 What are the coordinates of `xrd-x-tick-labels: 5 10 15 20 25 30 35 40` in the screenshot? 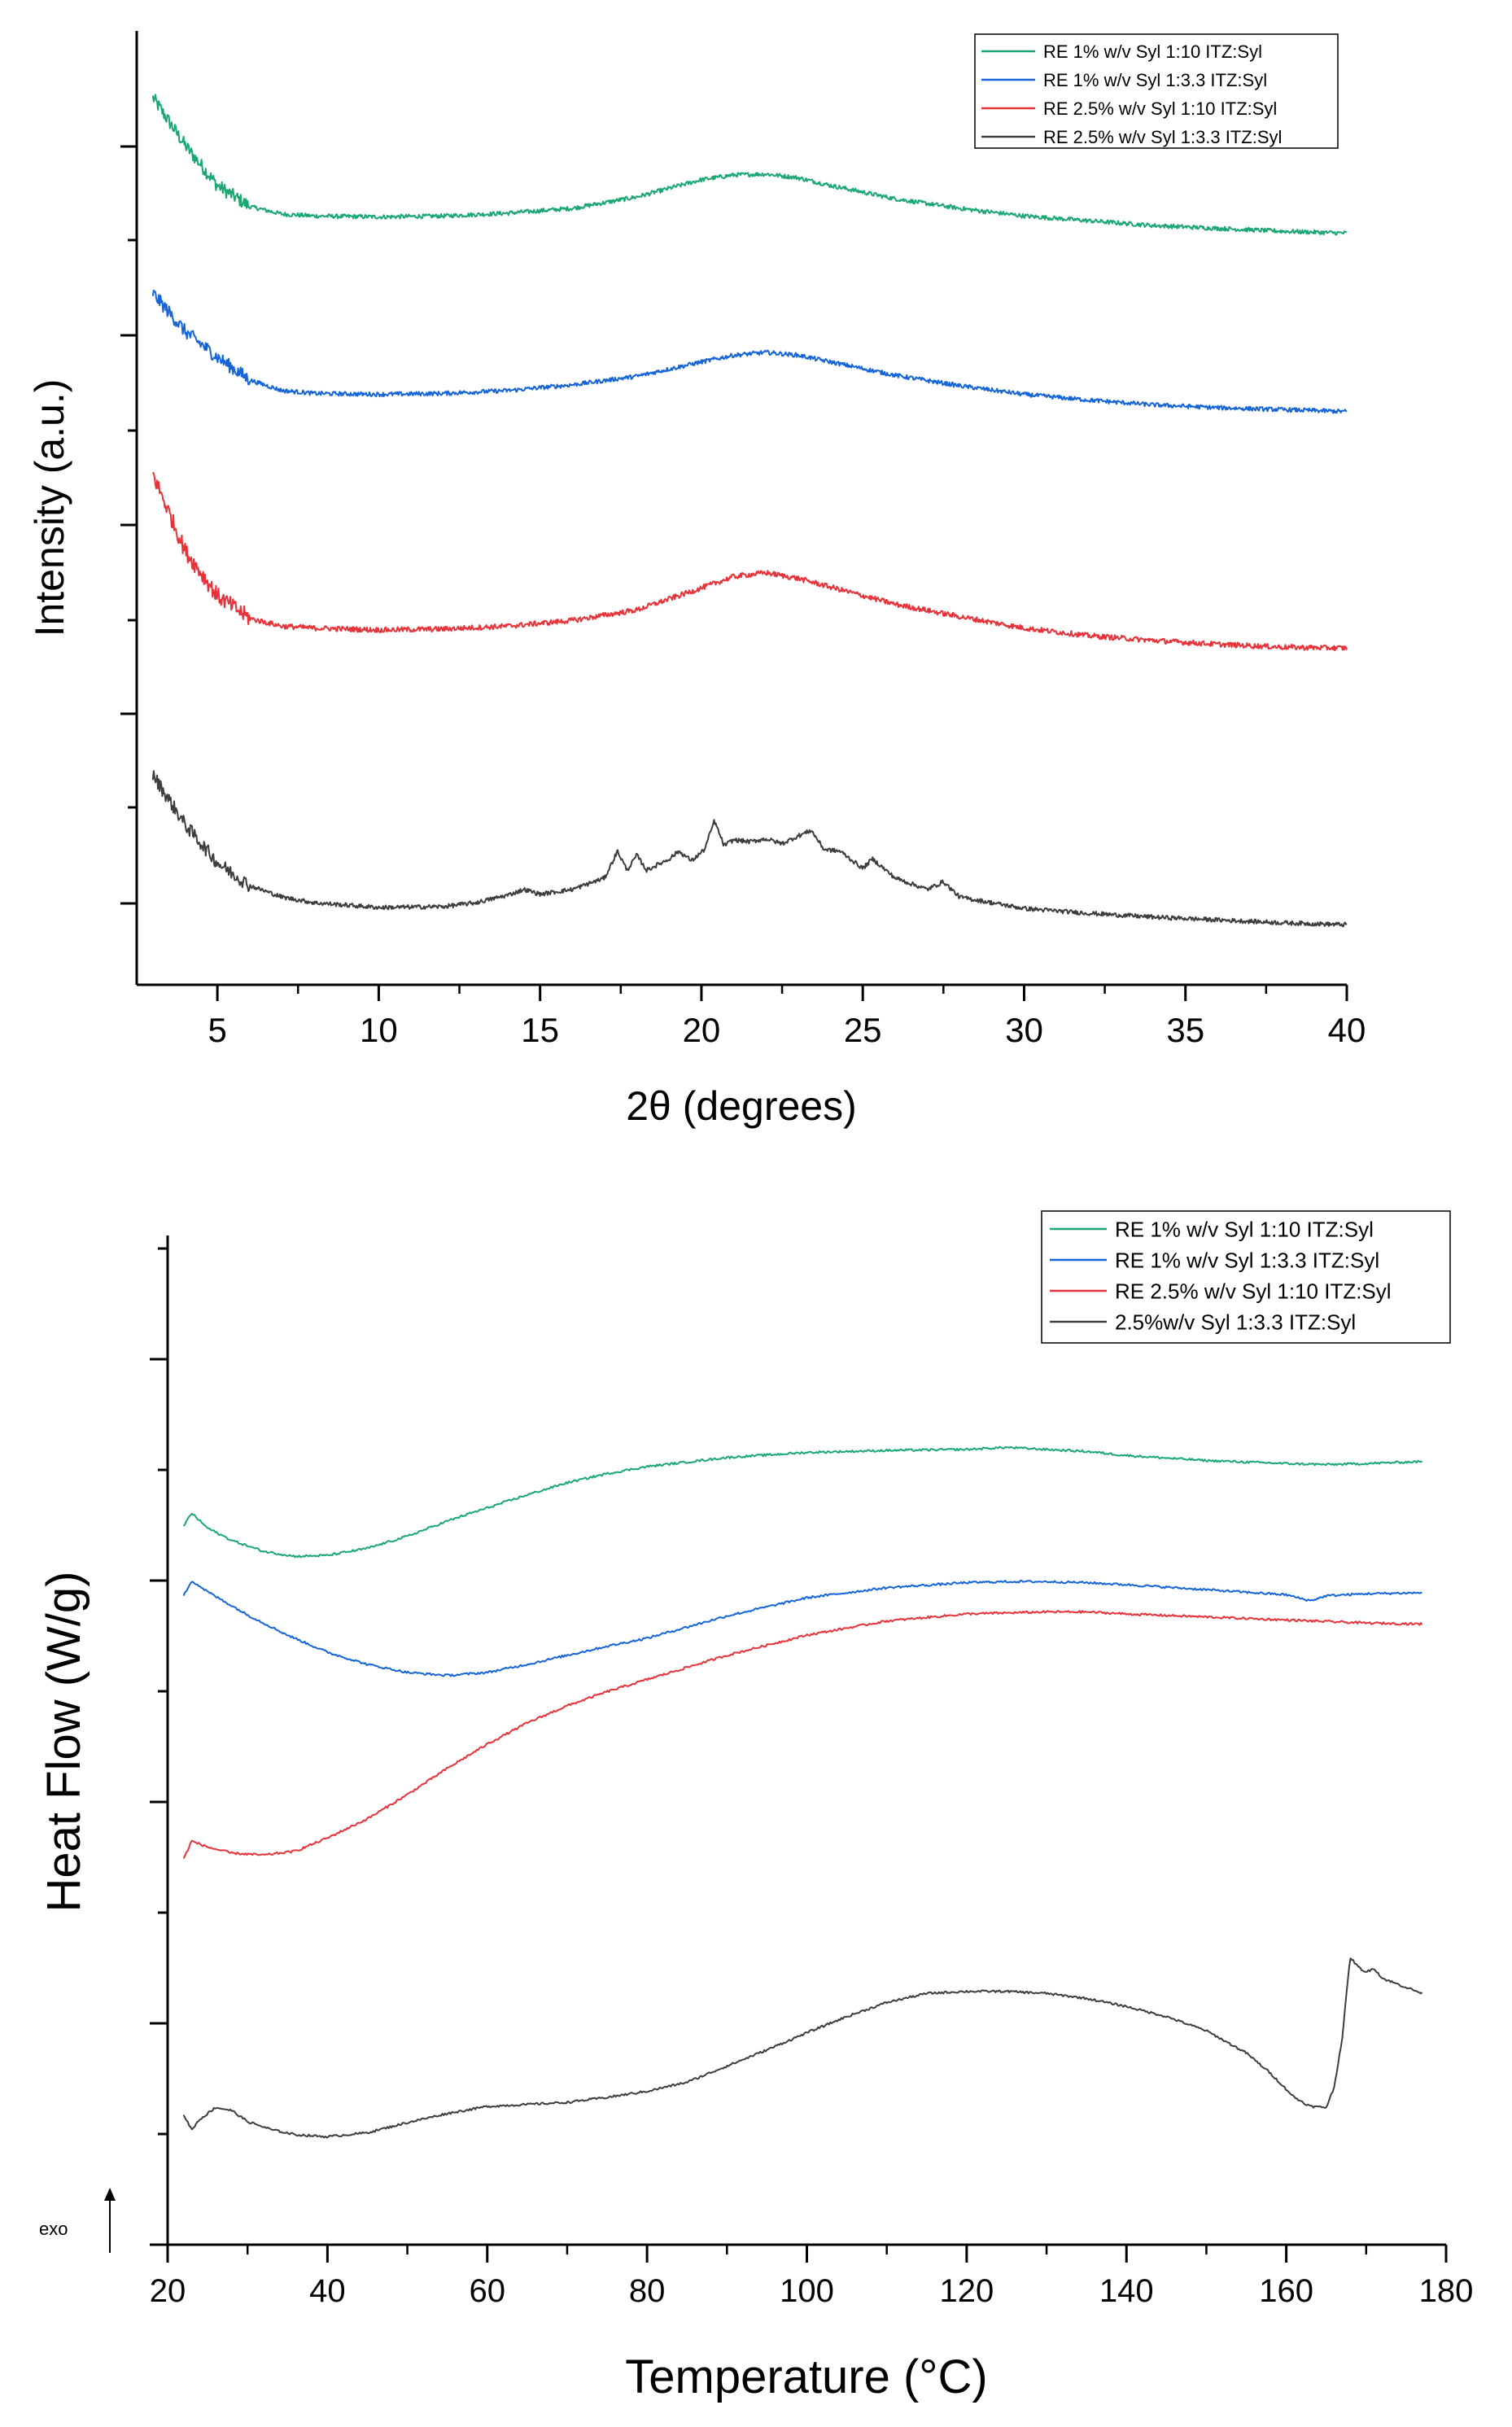 It's located at (787, 1030).